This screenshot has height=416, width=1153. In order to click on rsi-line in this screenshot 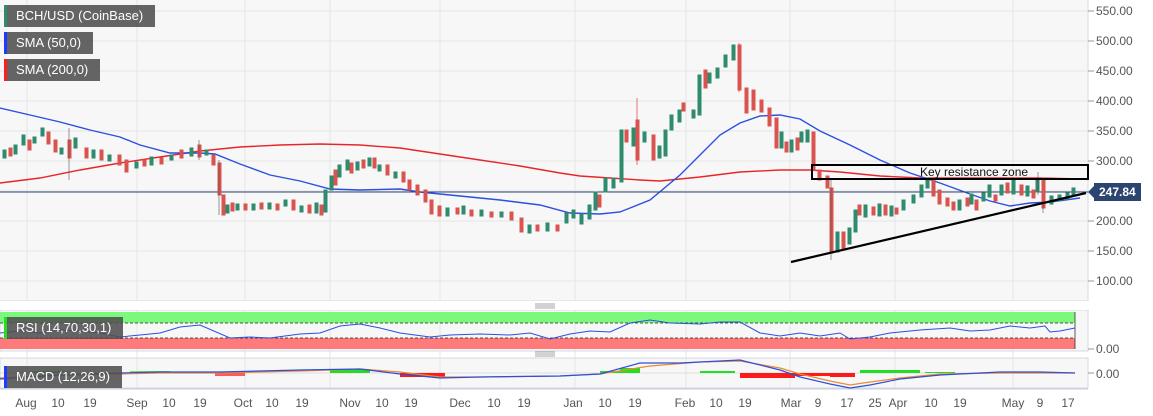, I will do `click(538, 329)`.